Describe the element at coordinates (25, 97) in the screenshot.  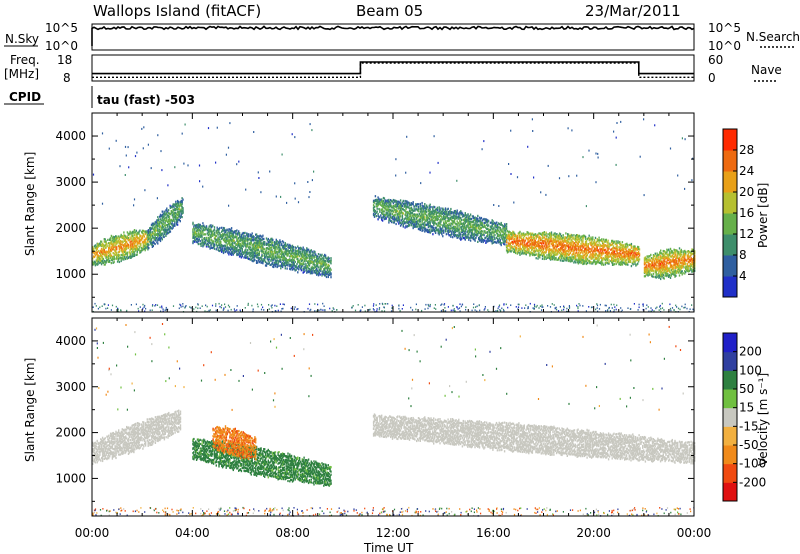
I see `cpid-label: CPID` at that location.